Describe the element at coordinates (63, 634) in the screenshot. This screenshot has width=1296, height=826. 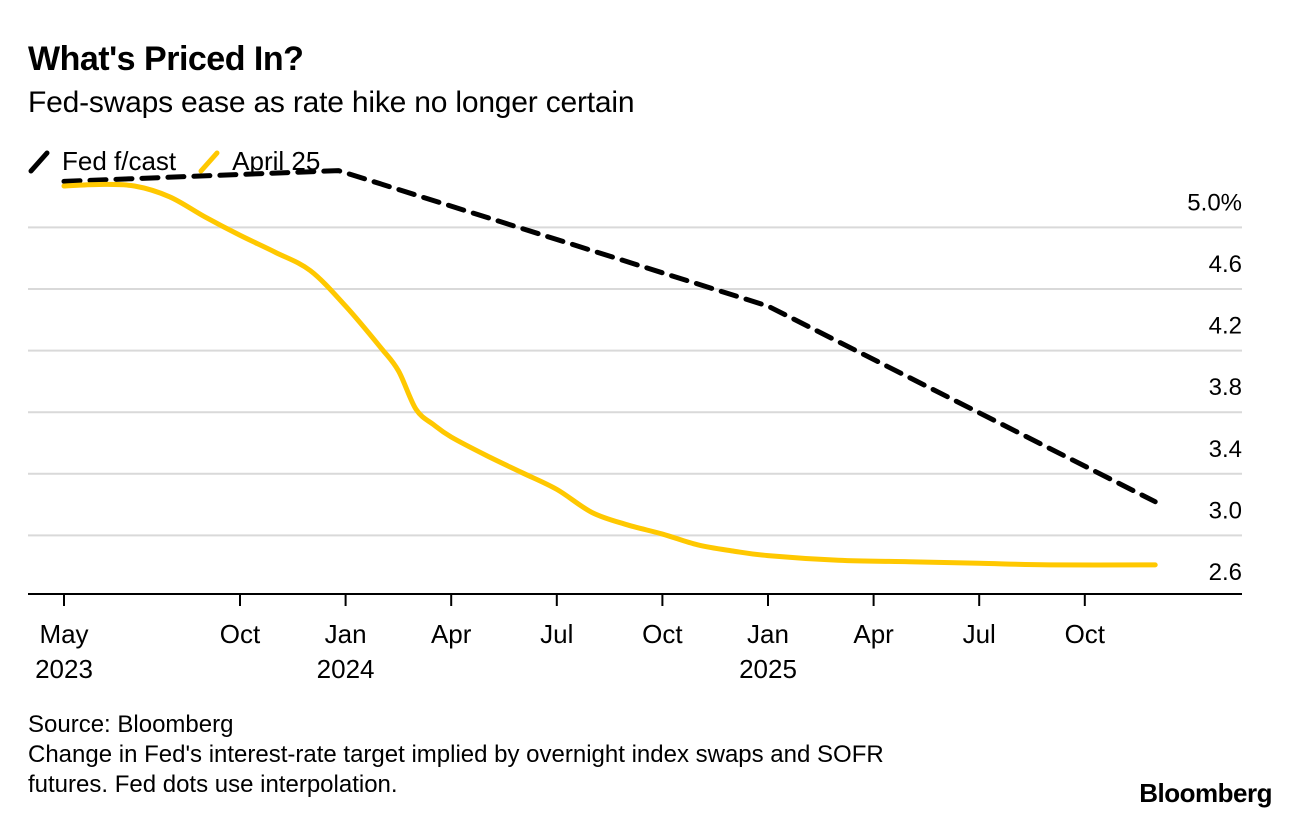
I see `x-tick-label: May` at that location.